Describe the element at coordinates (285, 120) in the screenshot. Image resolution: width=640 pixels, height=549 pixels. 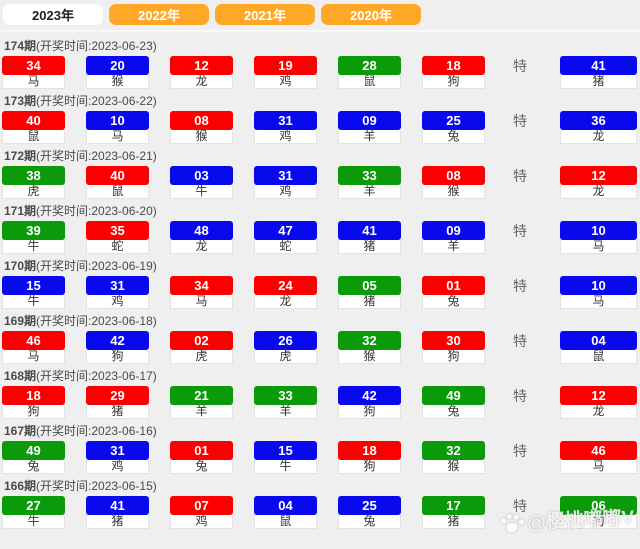
I see `ball-number: 31` at that location.